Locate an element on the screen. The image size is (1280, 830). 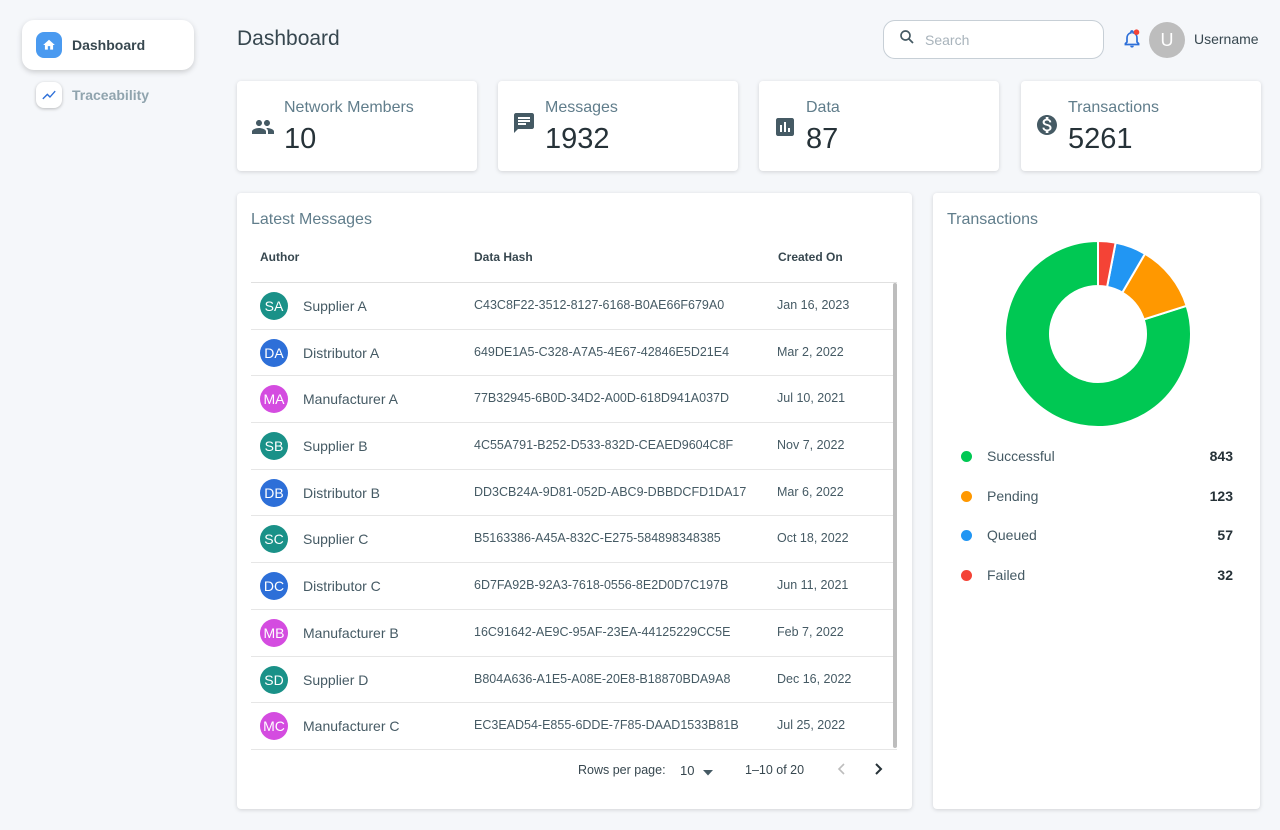
column-header-data-hash: Data Hash is located at coordinates (503, 257).